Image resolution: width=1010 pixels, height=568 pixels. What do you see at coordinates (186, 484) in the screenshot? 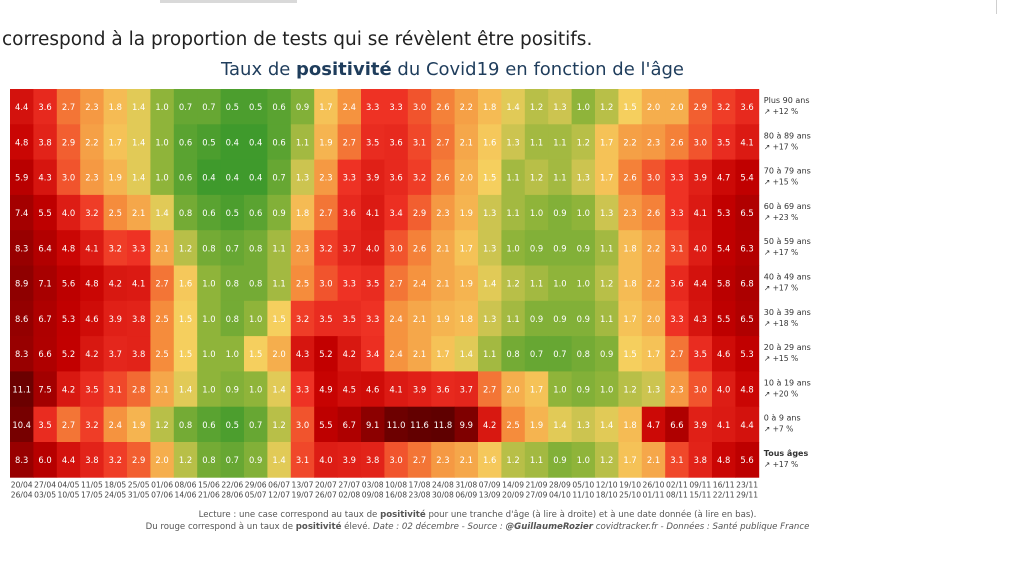
I see `x-tick-label: 08/06` at bounding box center [186, 484].